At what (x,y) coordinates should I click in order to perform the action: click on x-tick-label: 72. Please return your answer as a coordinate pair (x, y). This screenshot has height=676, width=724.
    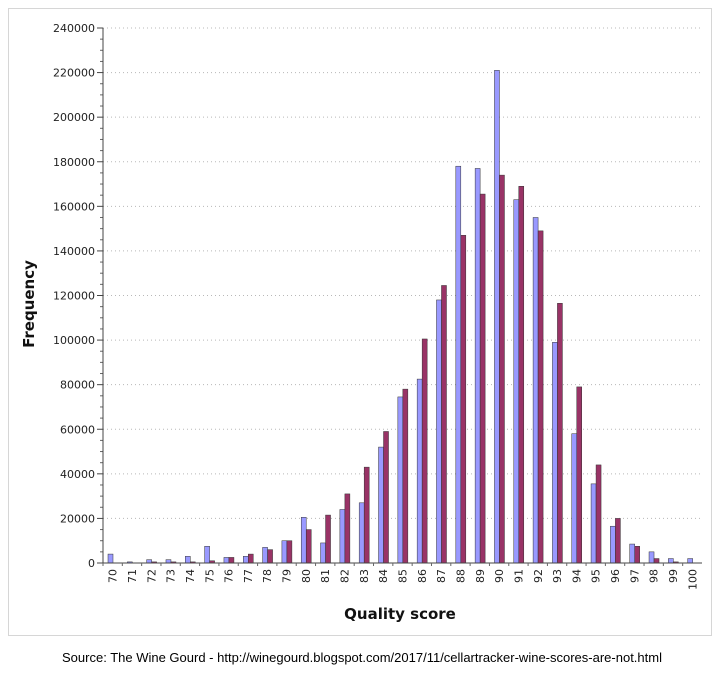
    Looking at the image, I should click on (151, 576).